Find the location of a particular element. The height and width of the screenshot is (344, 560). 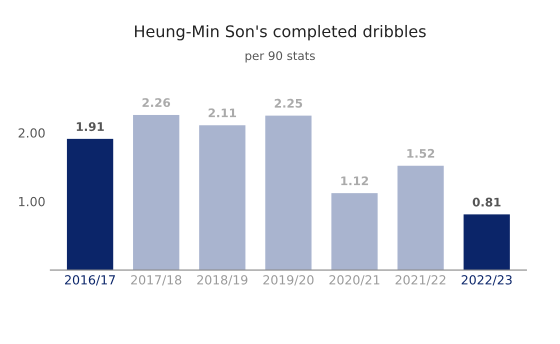

data-label: 0.81 is located at coordinates (486, 202).